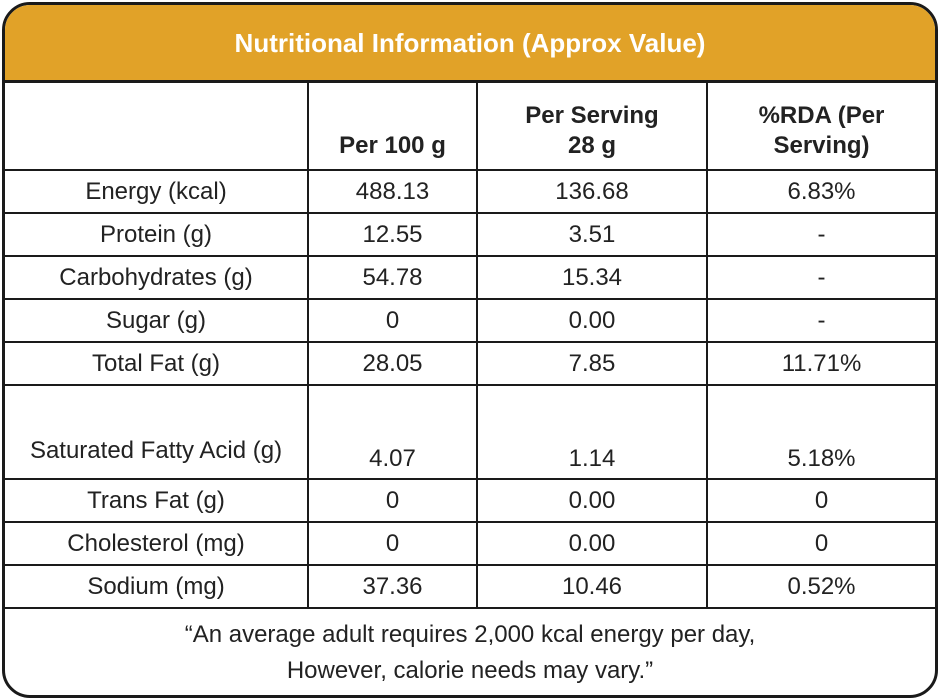  I want to click on nutrient-cell: Carbohydrates (g), so click(157, 277).